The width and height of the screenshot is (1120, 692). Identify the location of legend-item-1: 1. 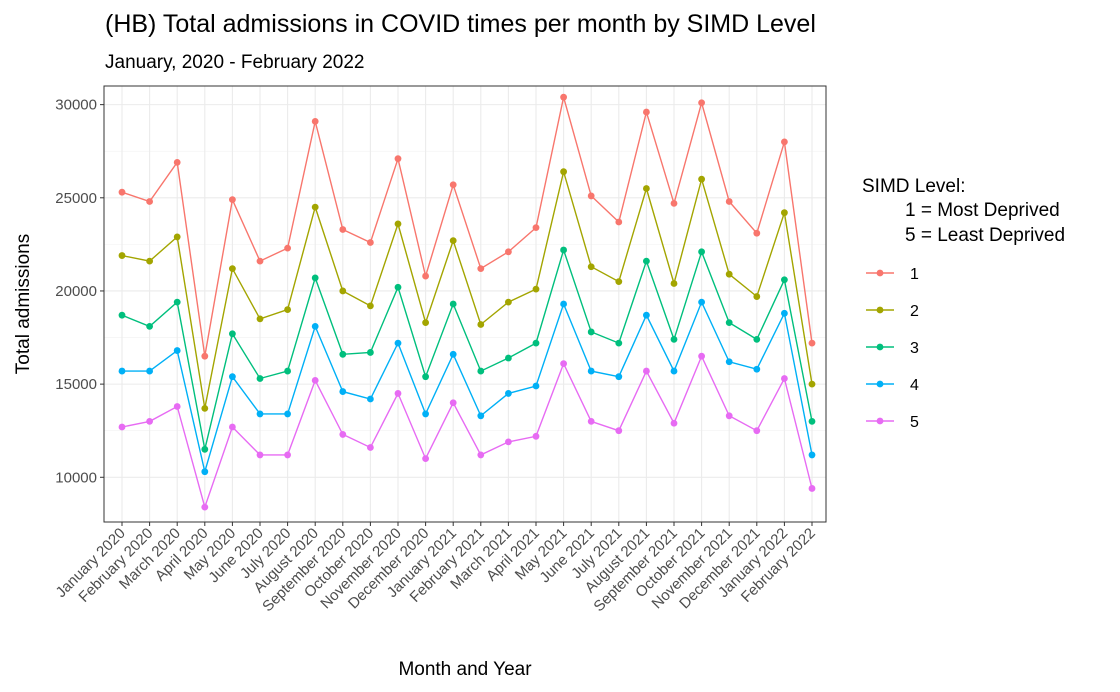
(892, 274).